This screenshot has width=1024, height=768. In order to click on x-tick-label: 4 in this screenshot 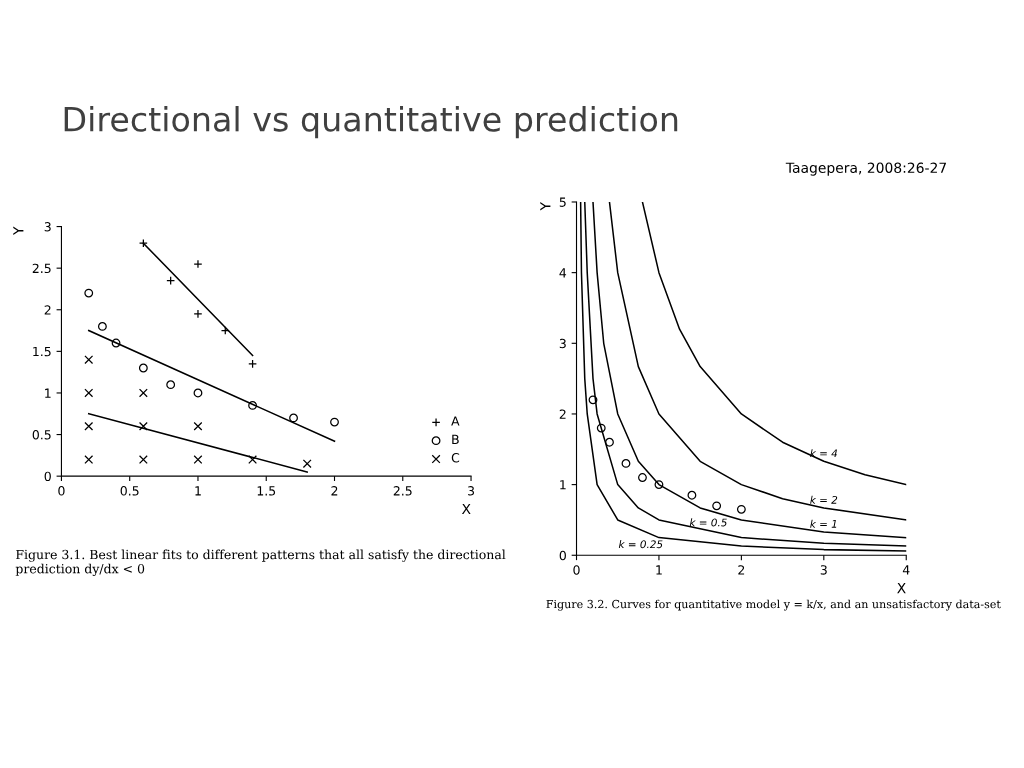, I will do `click(906, 570)`.